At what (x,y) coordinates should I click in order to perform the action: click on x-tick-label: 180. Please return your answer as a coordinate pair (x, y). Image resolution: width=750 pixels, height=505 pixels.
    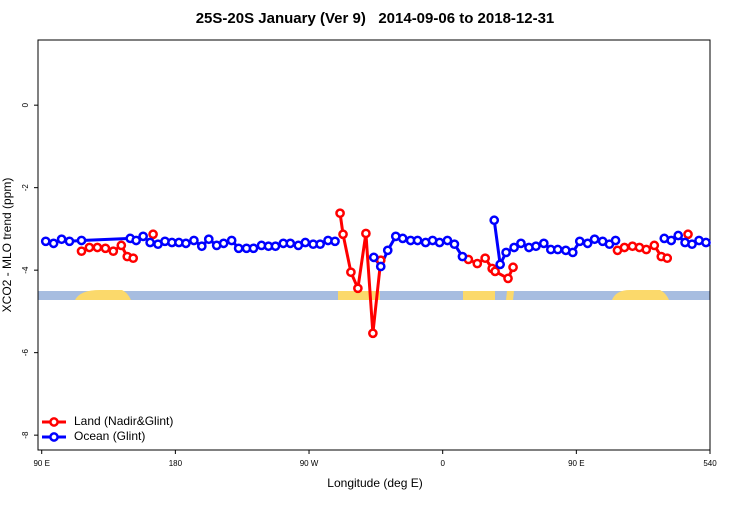
    Looking at the image, I should click on (176, 463).